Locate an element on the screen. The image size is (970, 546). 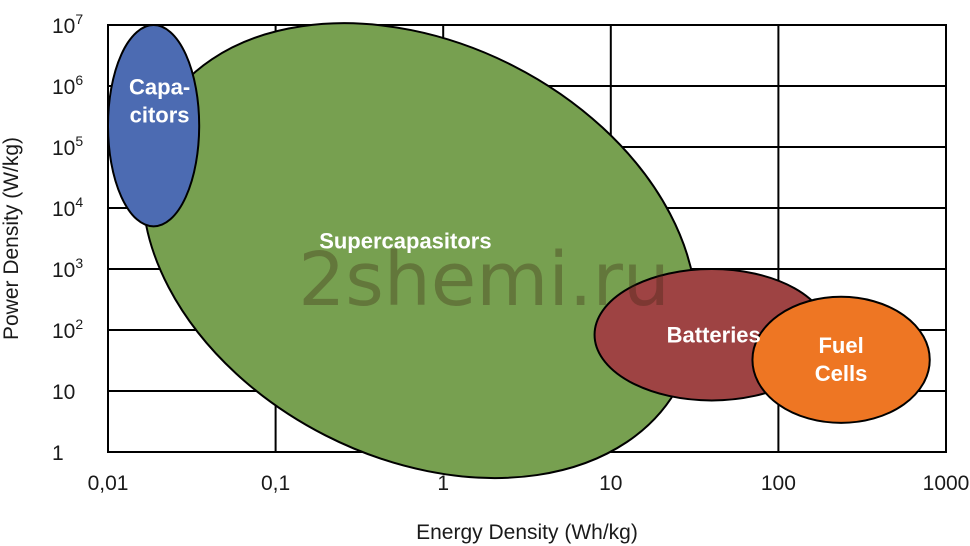
capacitors-region is located at coordinates (153, 126).